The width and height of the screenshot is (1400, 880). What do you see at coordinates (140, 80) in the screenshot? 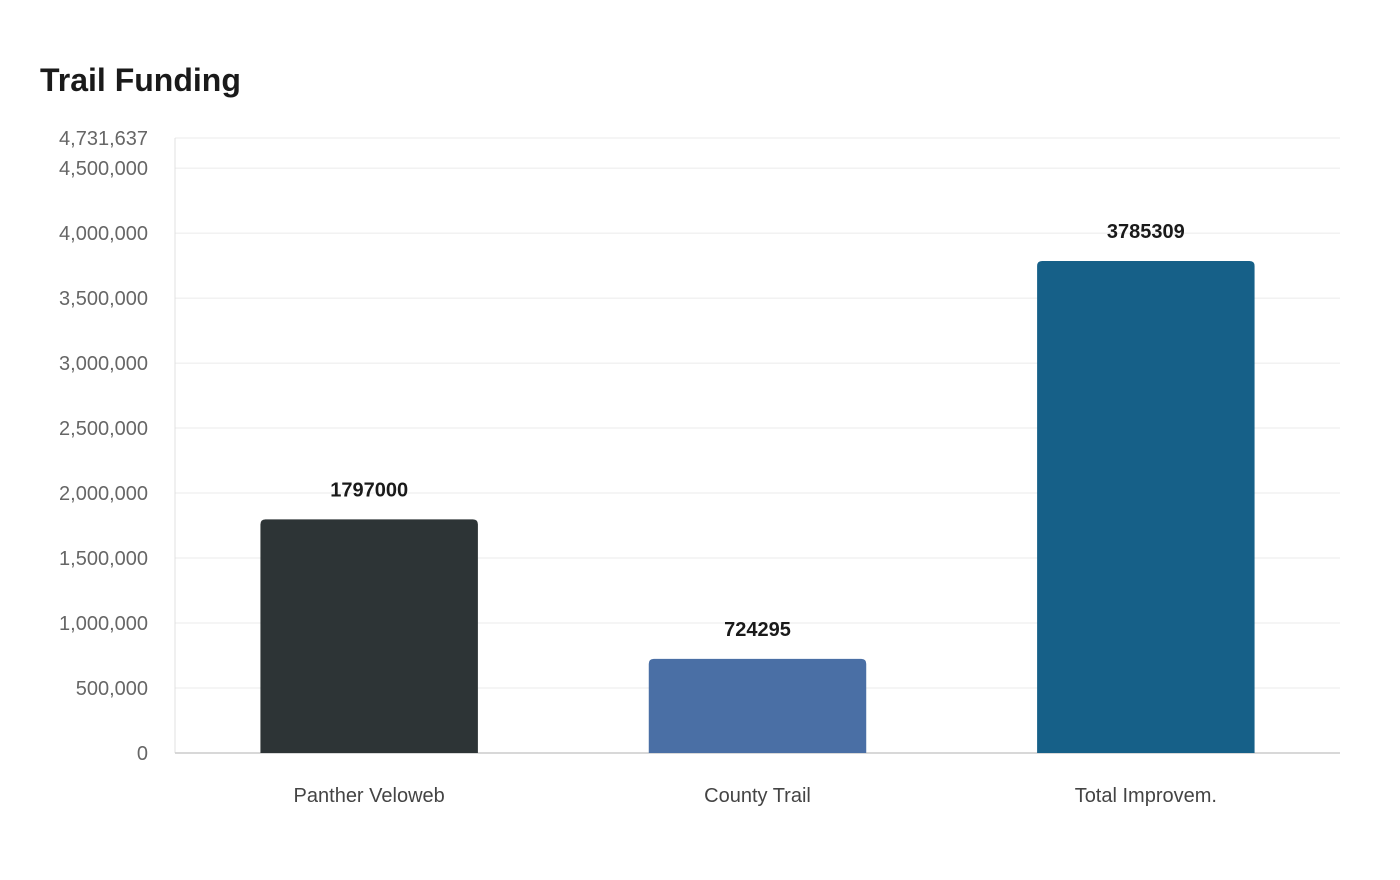
I see `chart-title: Trail Funding` at bounding box center [140, 80].